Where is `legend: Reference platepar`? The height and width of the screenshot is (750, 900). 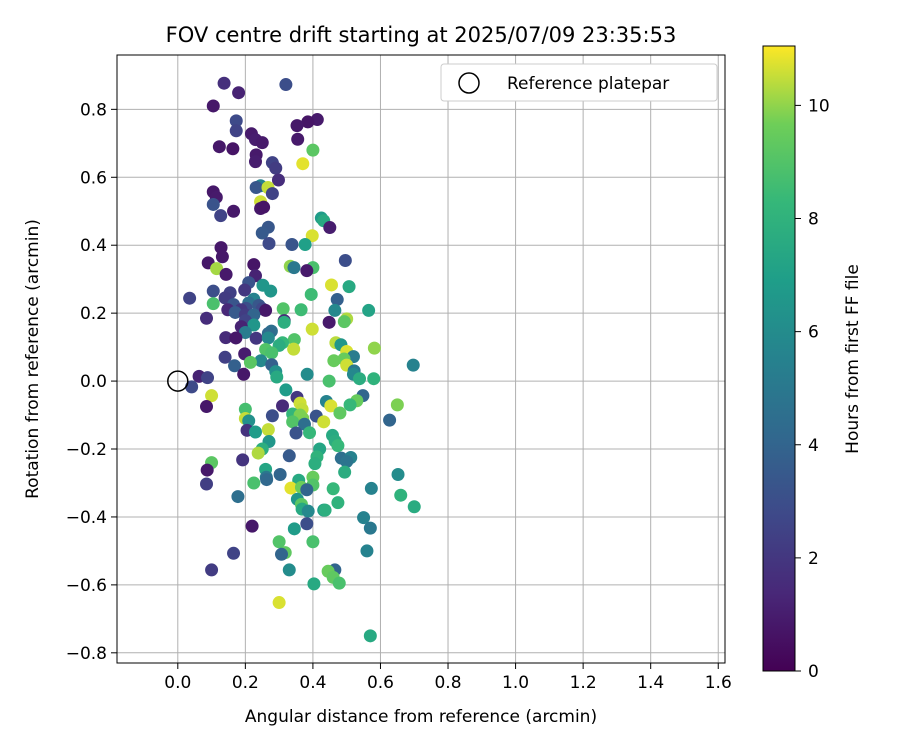
legend: Reference platepar is located at coordinates (579, 82).